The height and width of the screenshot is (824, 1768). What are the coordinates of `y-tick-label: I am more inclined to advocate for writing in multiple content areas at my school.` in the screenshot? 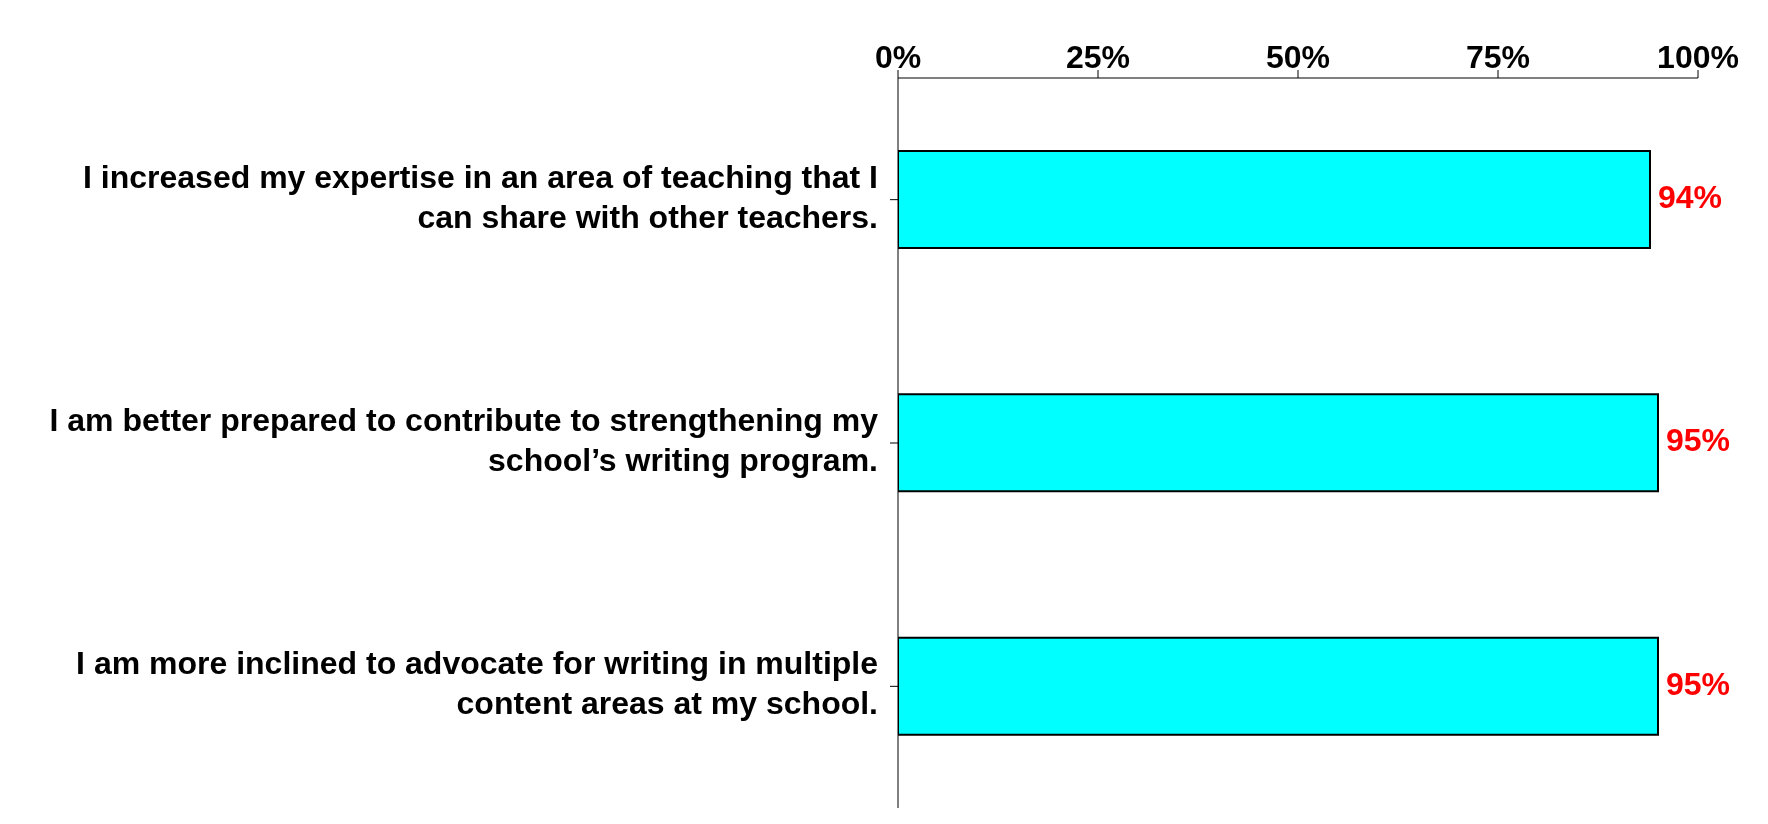 It's located at (477, 683).